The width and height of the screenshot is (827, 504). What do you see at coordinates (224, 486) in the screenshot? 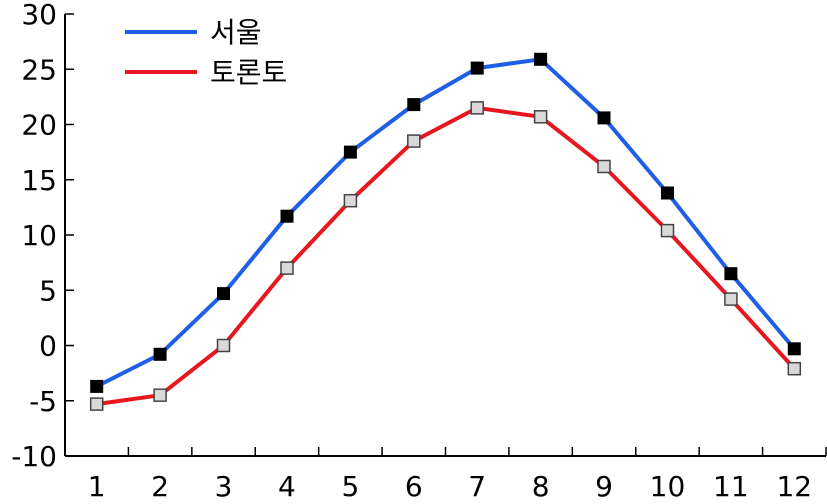
I see `x-tick-label: 3` at bounding box center [224, 486].